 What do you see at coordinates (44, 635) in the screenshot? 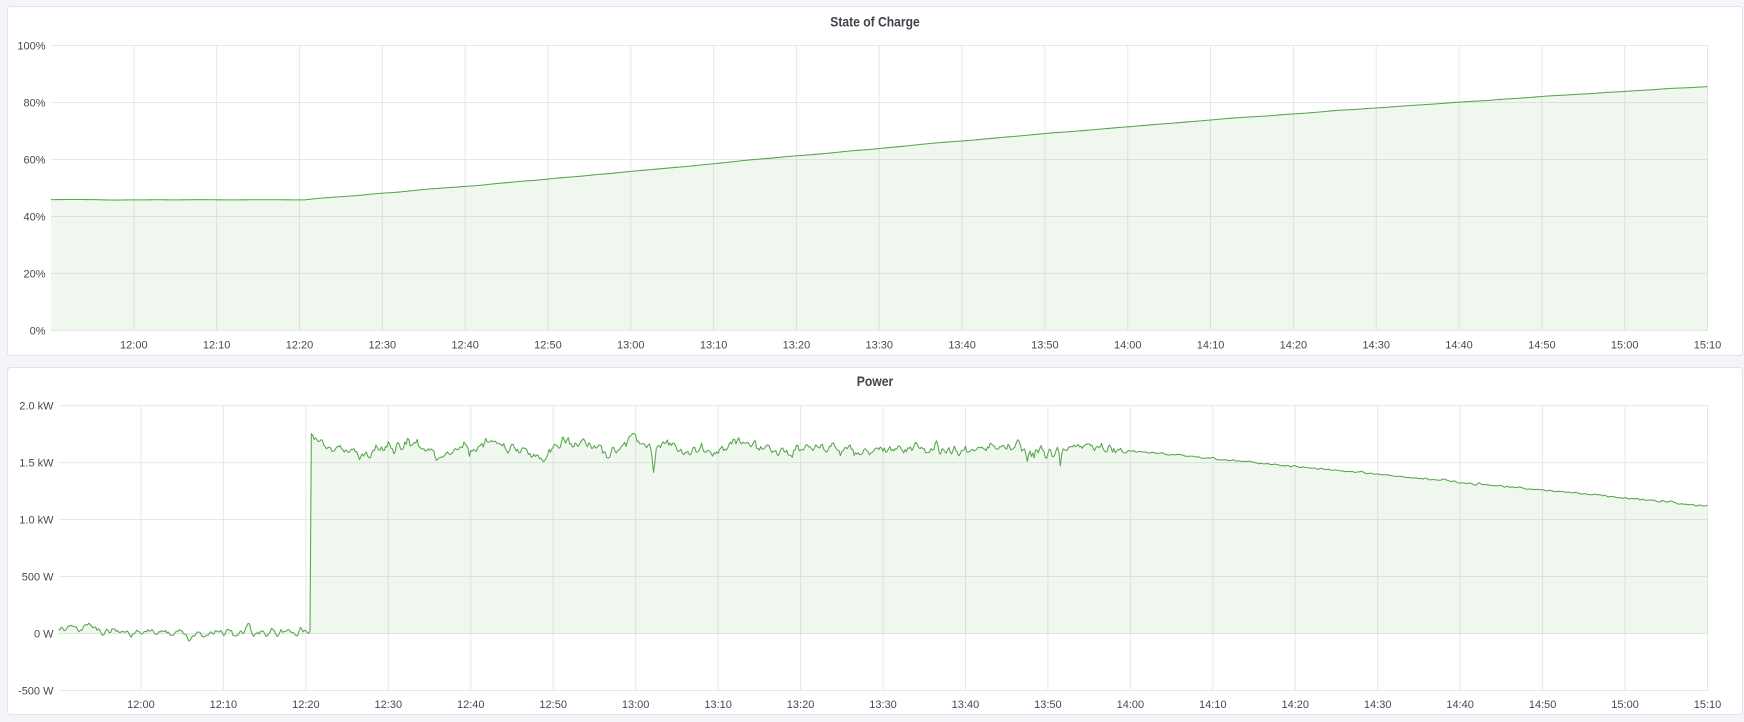
I see `svg-text: 0 W` at bounding box center [44, 635].